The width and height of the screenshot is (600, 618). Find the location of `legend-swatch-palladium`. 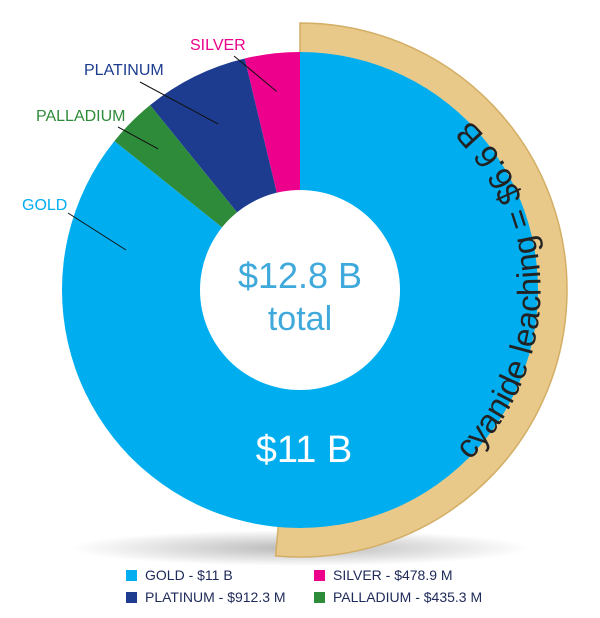

legend-swatch-palladium is located at coordinates (319, 597).